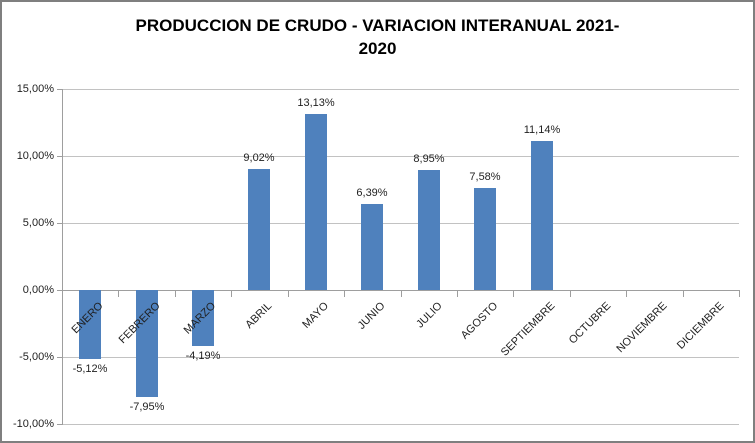  Describe the element at coordinates (59, 156) in the screenshot. I see `y-axis-tick-10,00%` at that location.